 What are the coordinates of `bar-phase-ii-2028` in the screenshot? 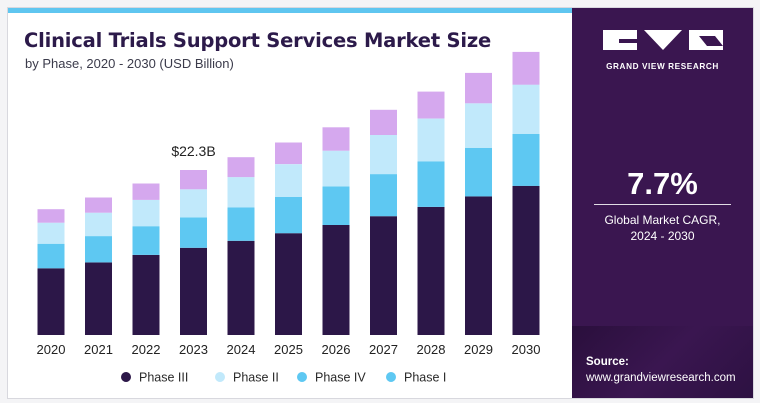 It's located at (431, 140).